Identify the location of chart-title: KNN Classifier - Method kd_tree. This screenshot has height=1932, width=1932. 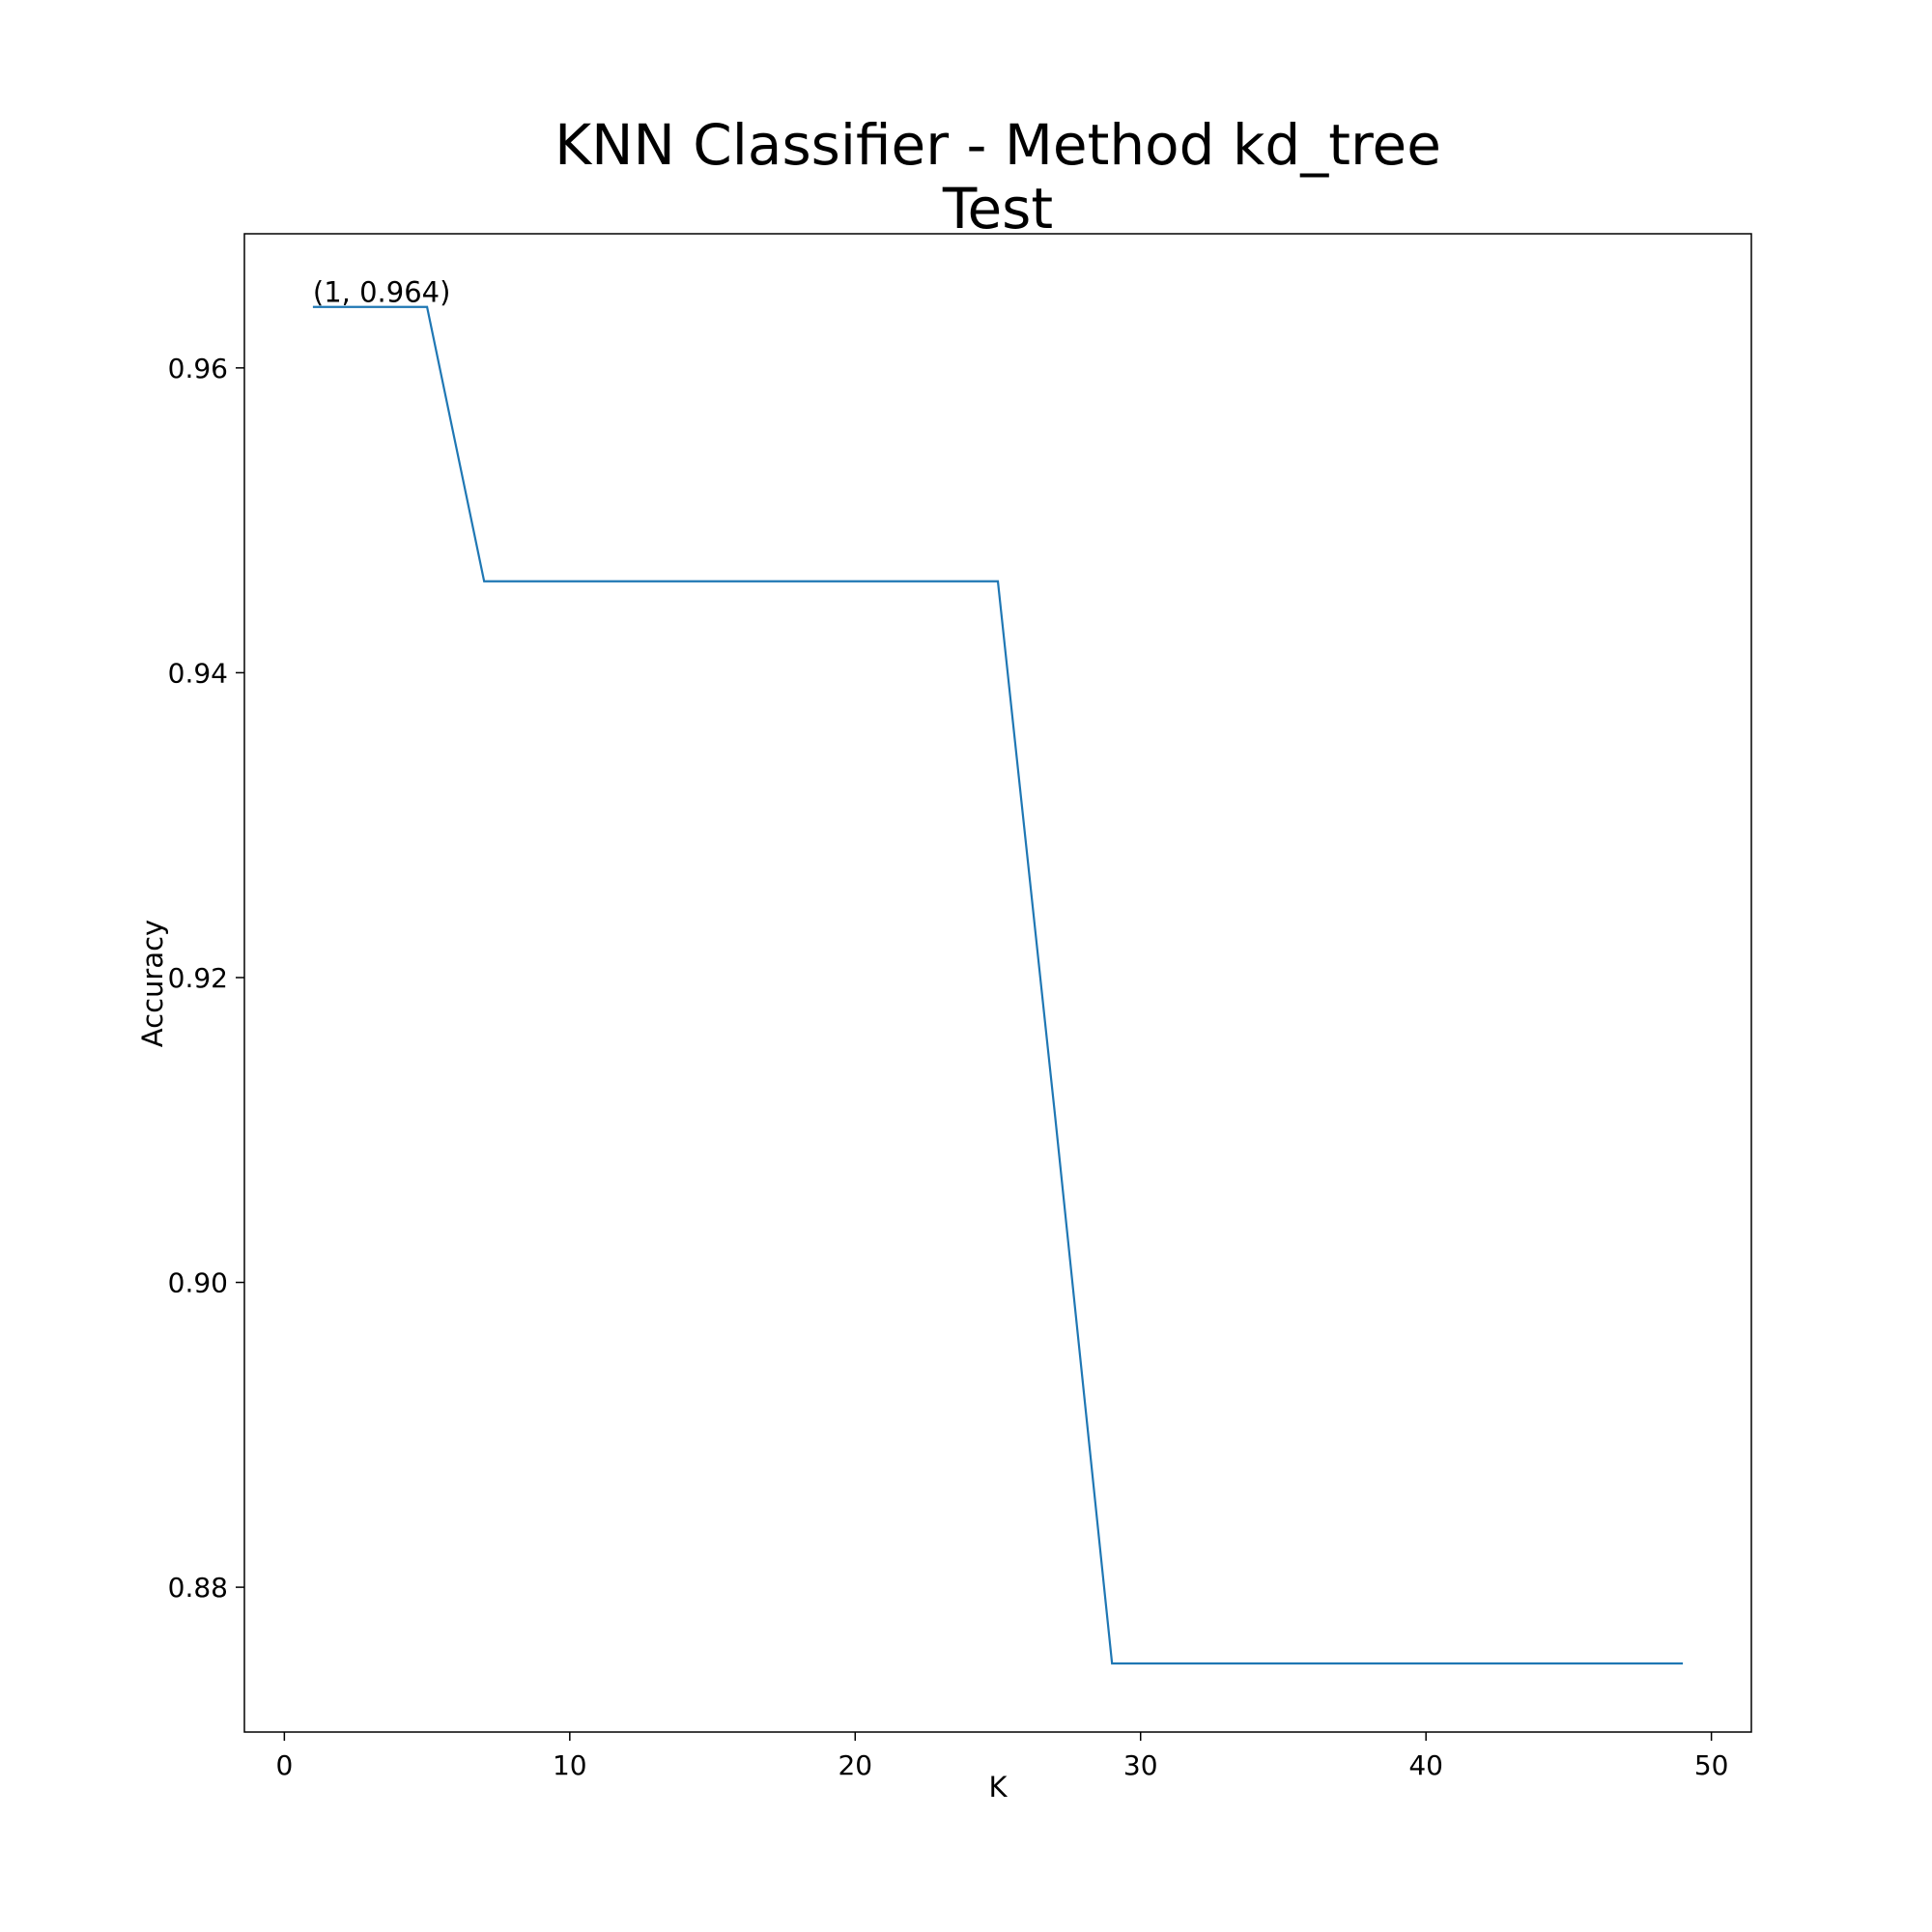
(997, 145).